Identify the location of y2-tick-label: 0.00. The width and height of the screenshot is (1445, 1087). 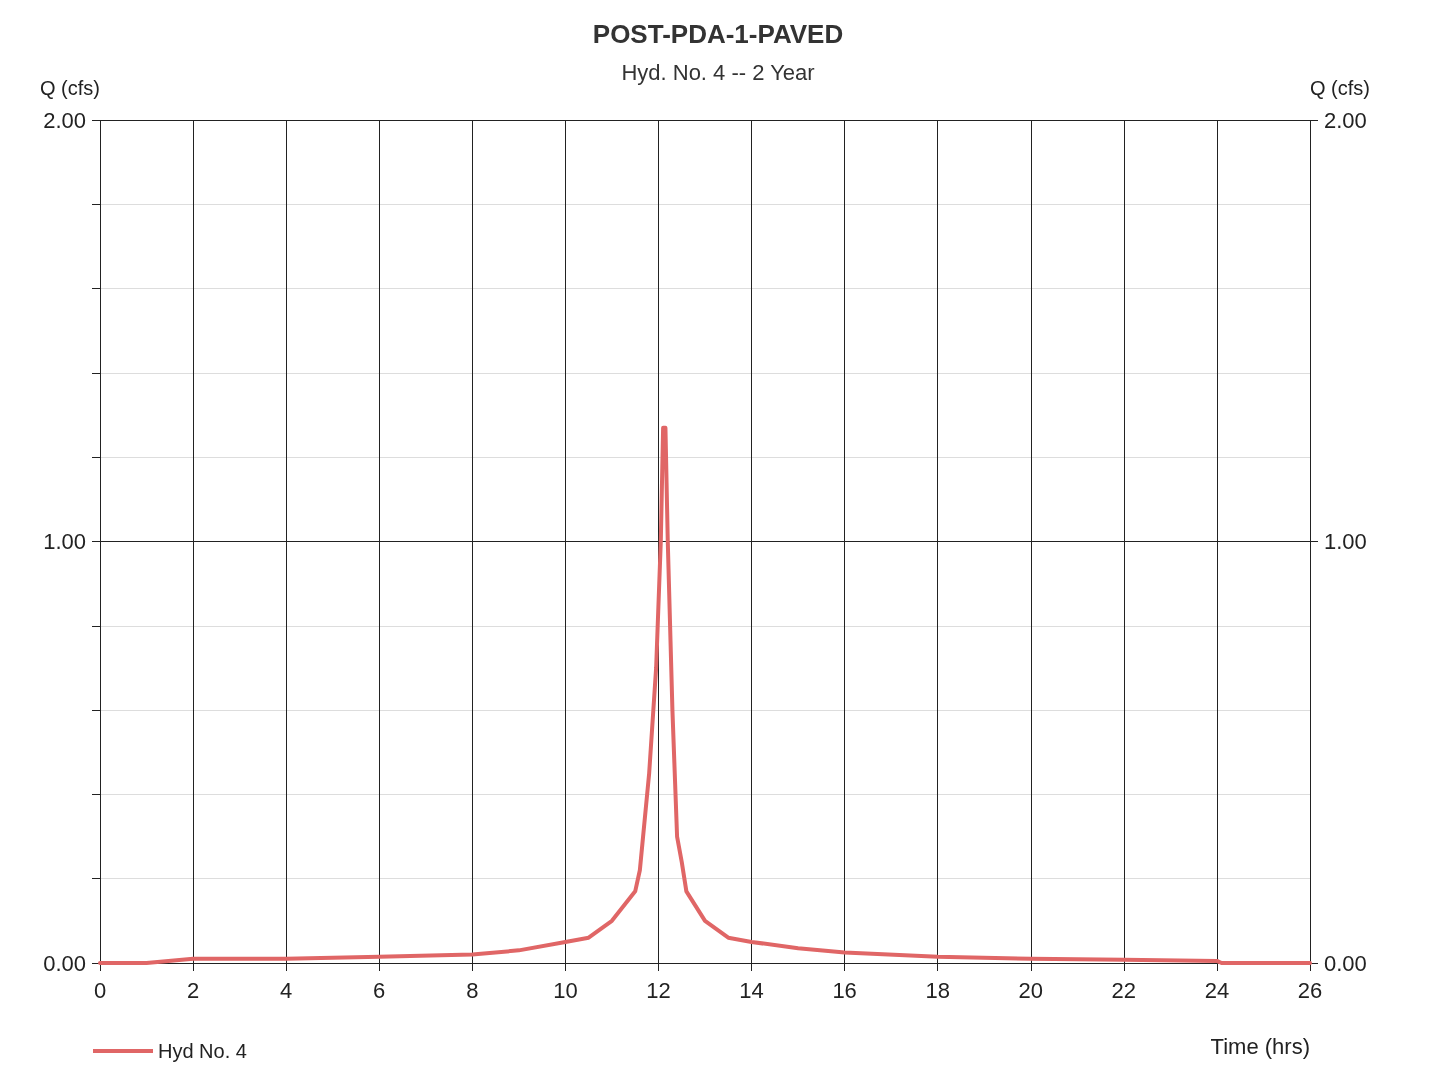
(1345, 963).